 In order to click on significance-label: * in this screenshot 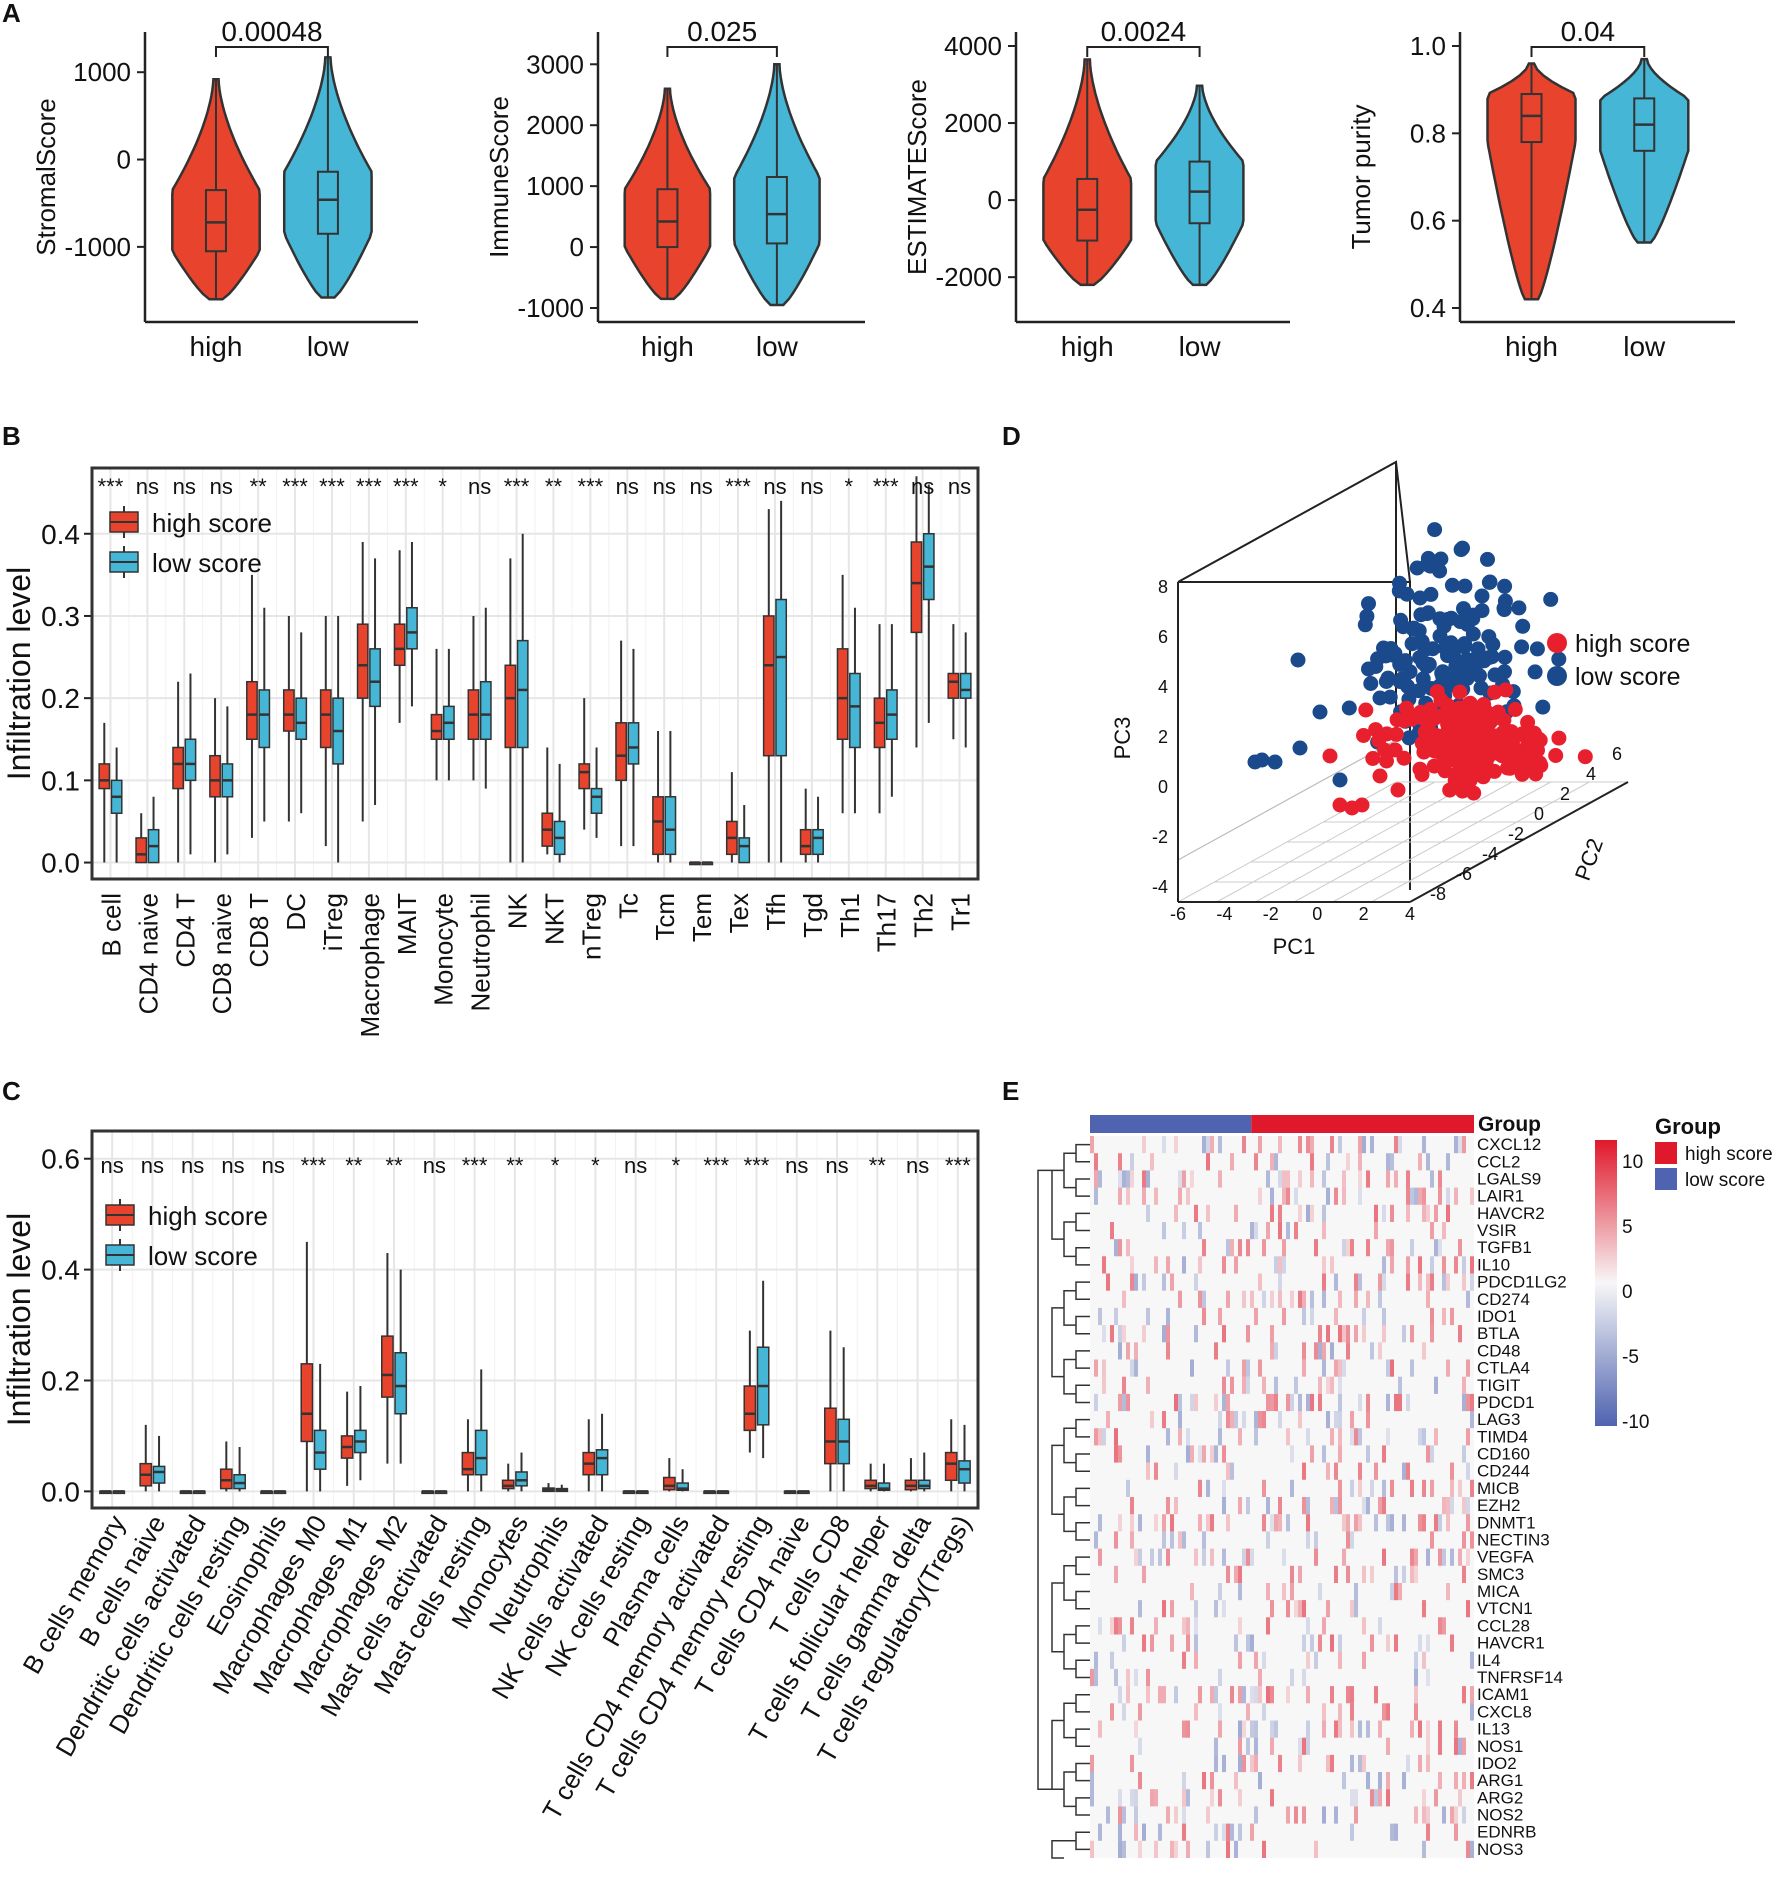, I will do `click(595, 1165)`.